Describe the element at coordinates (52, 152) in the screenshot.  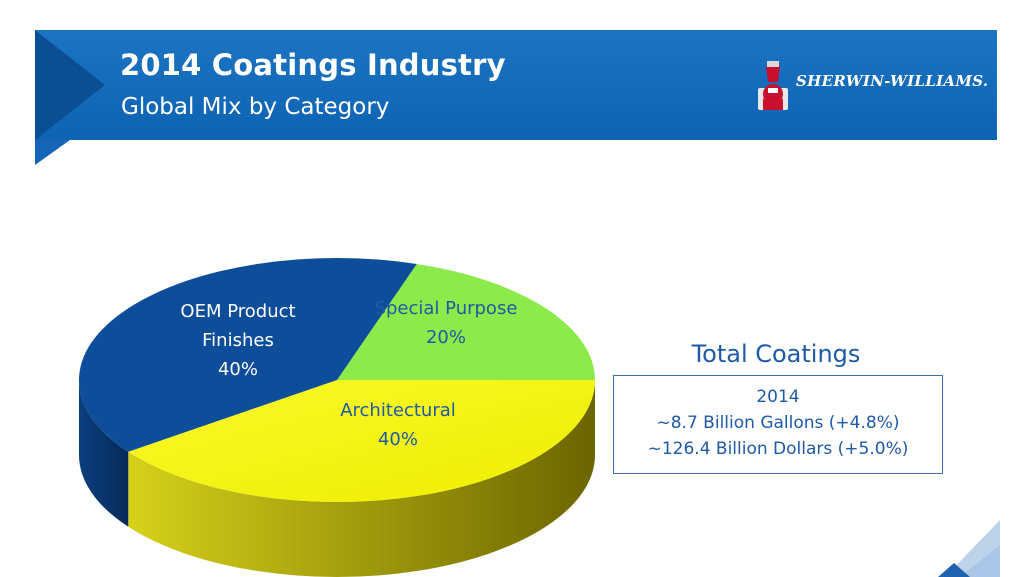
I see `header-tail-decoration` at that location.